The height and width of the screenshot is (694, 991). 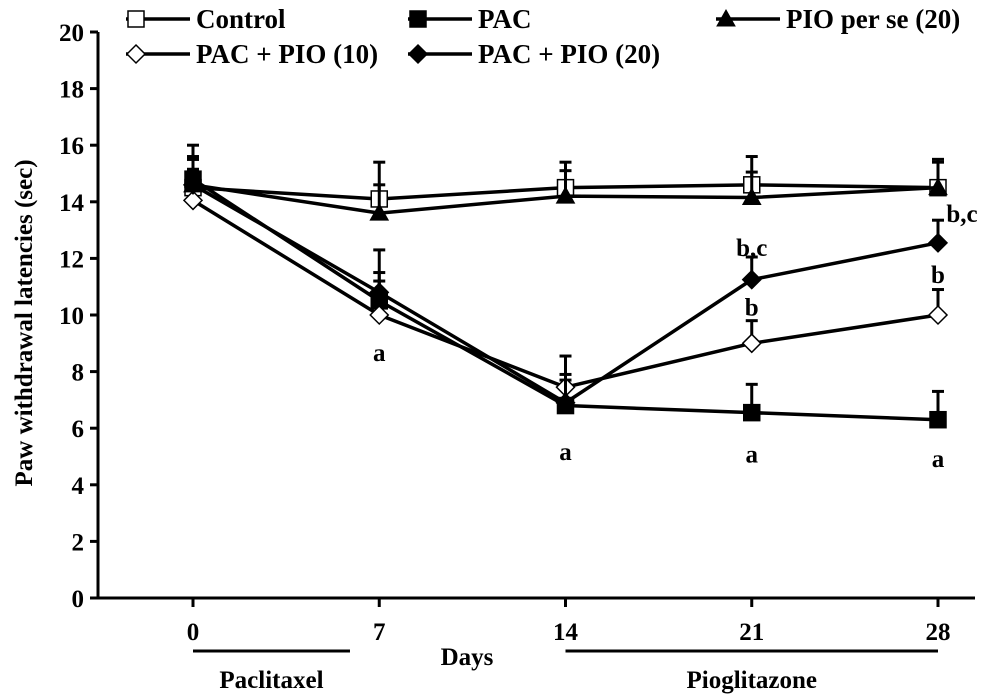 What do you see at coordinates (287, 54) in the screenshot?
I see `legend-label: PAC + PIO (10)` at bounding box center [287, 54].